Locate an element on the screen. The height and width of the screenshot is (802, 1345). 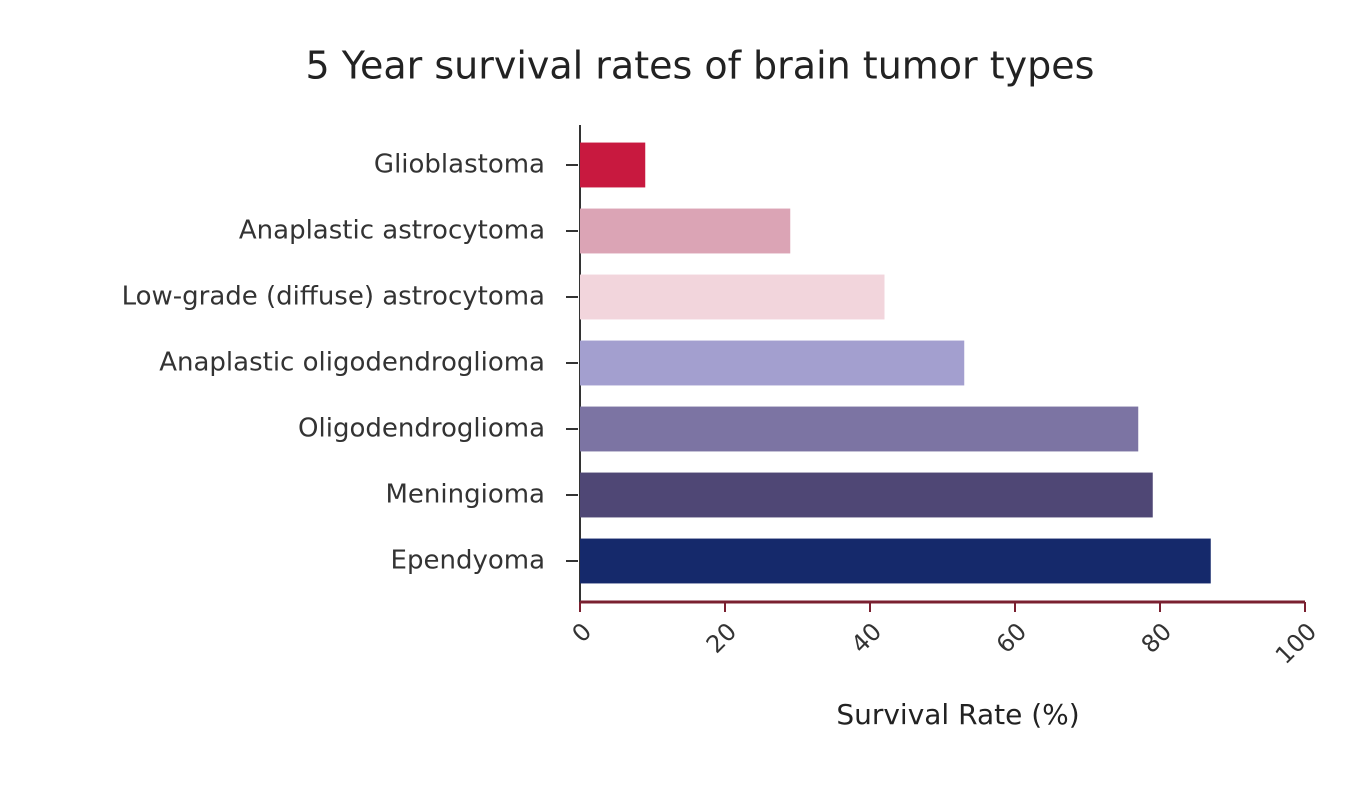
x-tick-label: 100 is located at coordinates (1296, 643).